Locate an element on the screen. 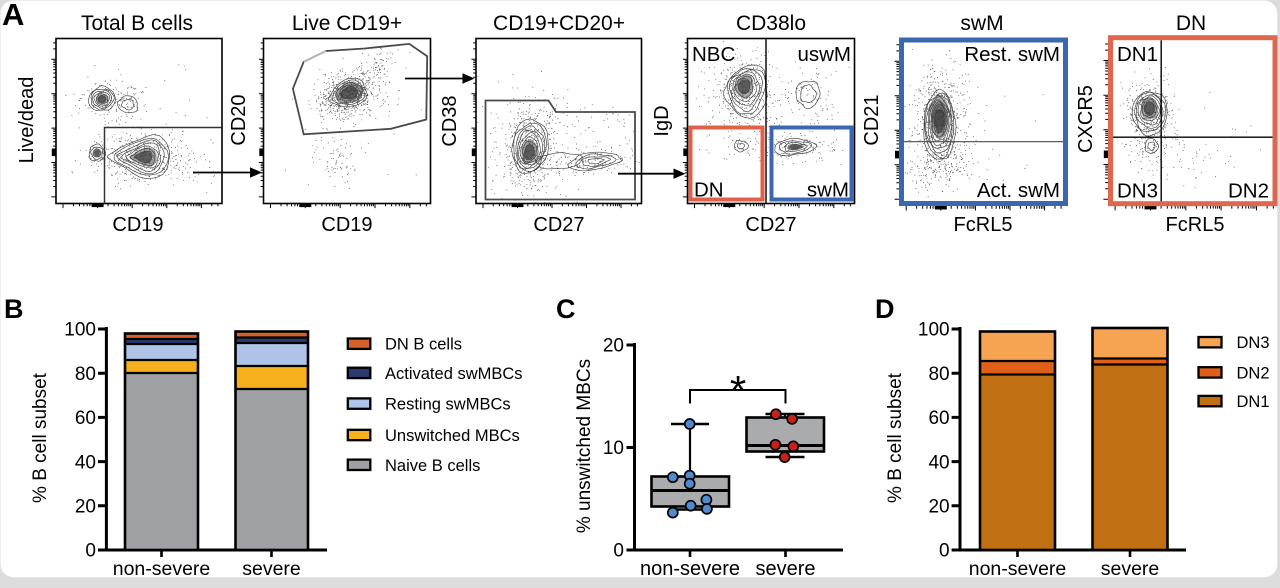 Image resolution: width=1280 pixels, height=588 pixels. svg-text: CD38lo is located at coordinates (771, 23).